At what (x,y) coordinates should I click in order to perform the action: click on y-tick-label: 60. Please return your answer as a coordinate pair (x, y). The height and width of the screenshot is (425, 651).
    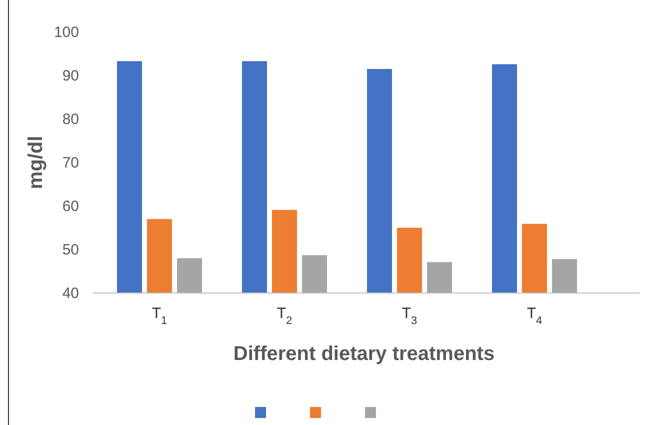
    Looking at the image, I should click on (70, 206).